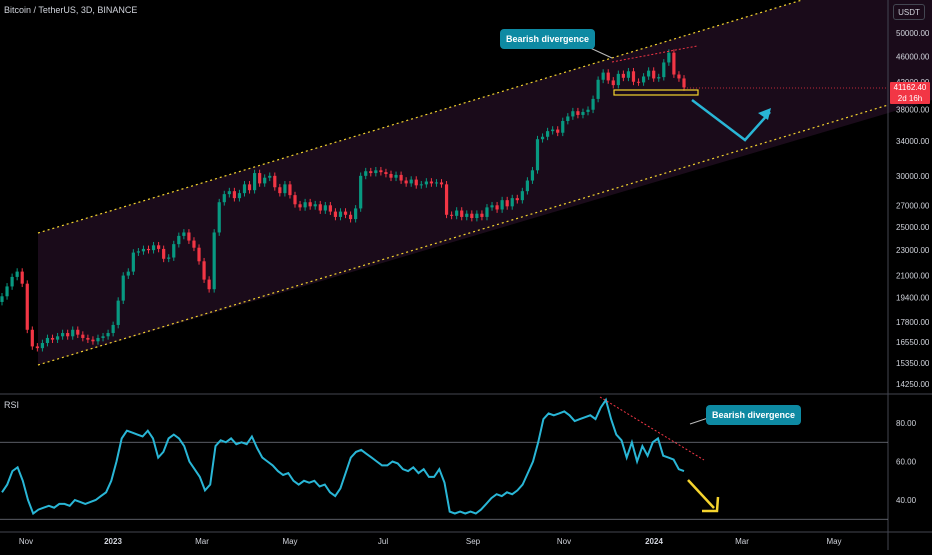 The width and height of the screenshot is (932, 555). Describe the element at coordinates (654, 54) in the screenshot. I see `price-divergence-line` at that location.